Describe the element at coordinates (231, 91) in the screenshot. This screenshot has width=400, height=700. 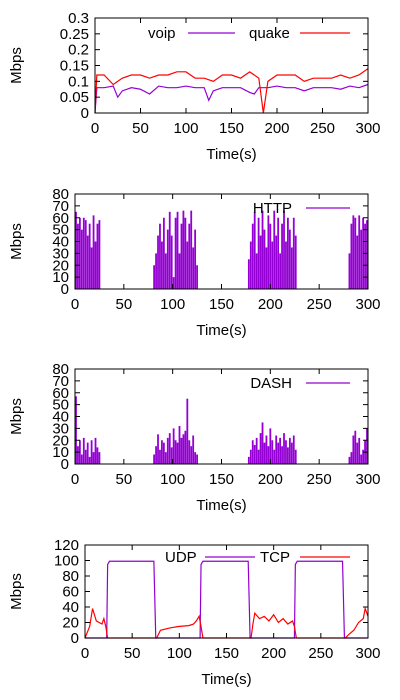
I see `series-line-quake` at that location.